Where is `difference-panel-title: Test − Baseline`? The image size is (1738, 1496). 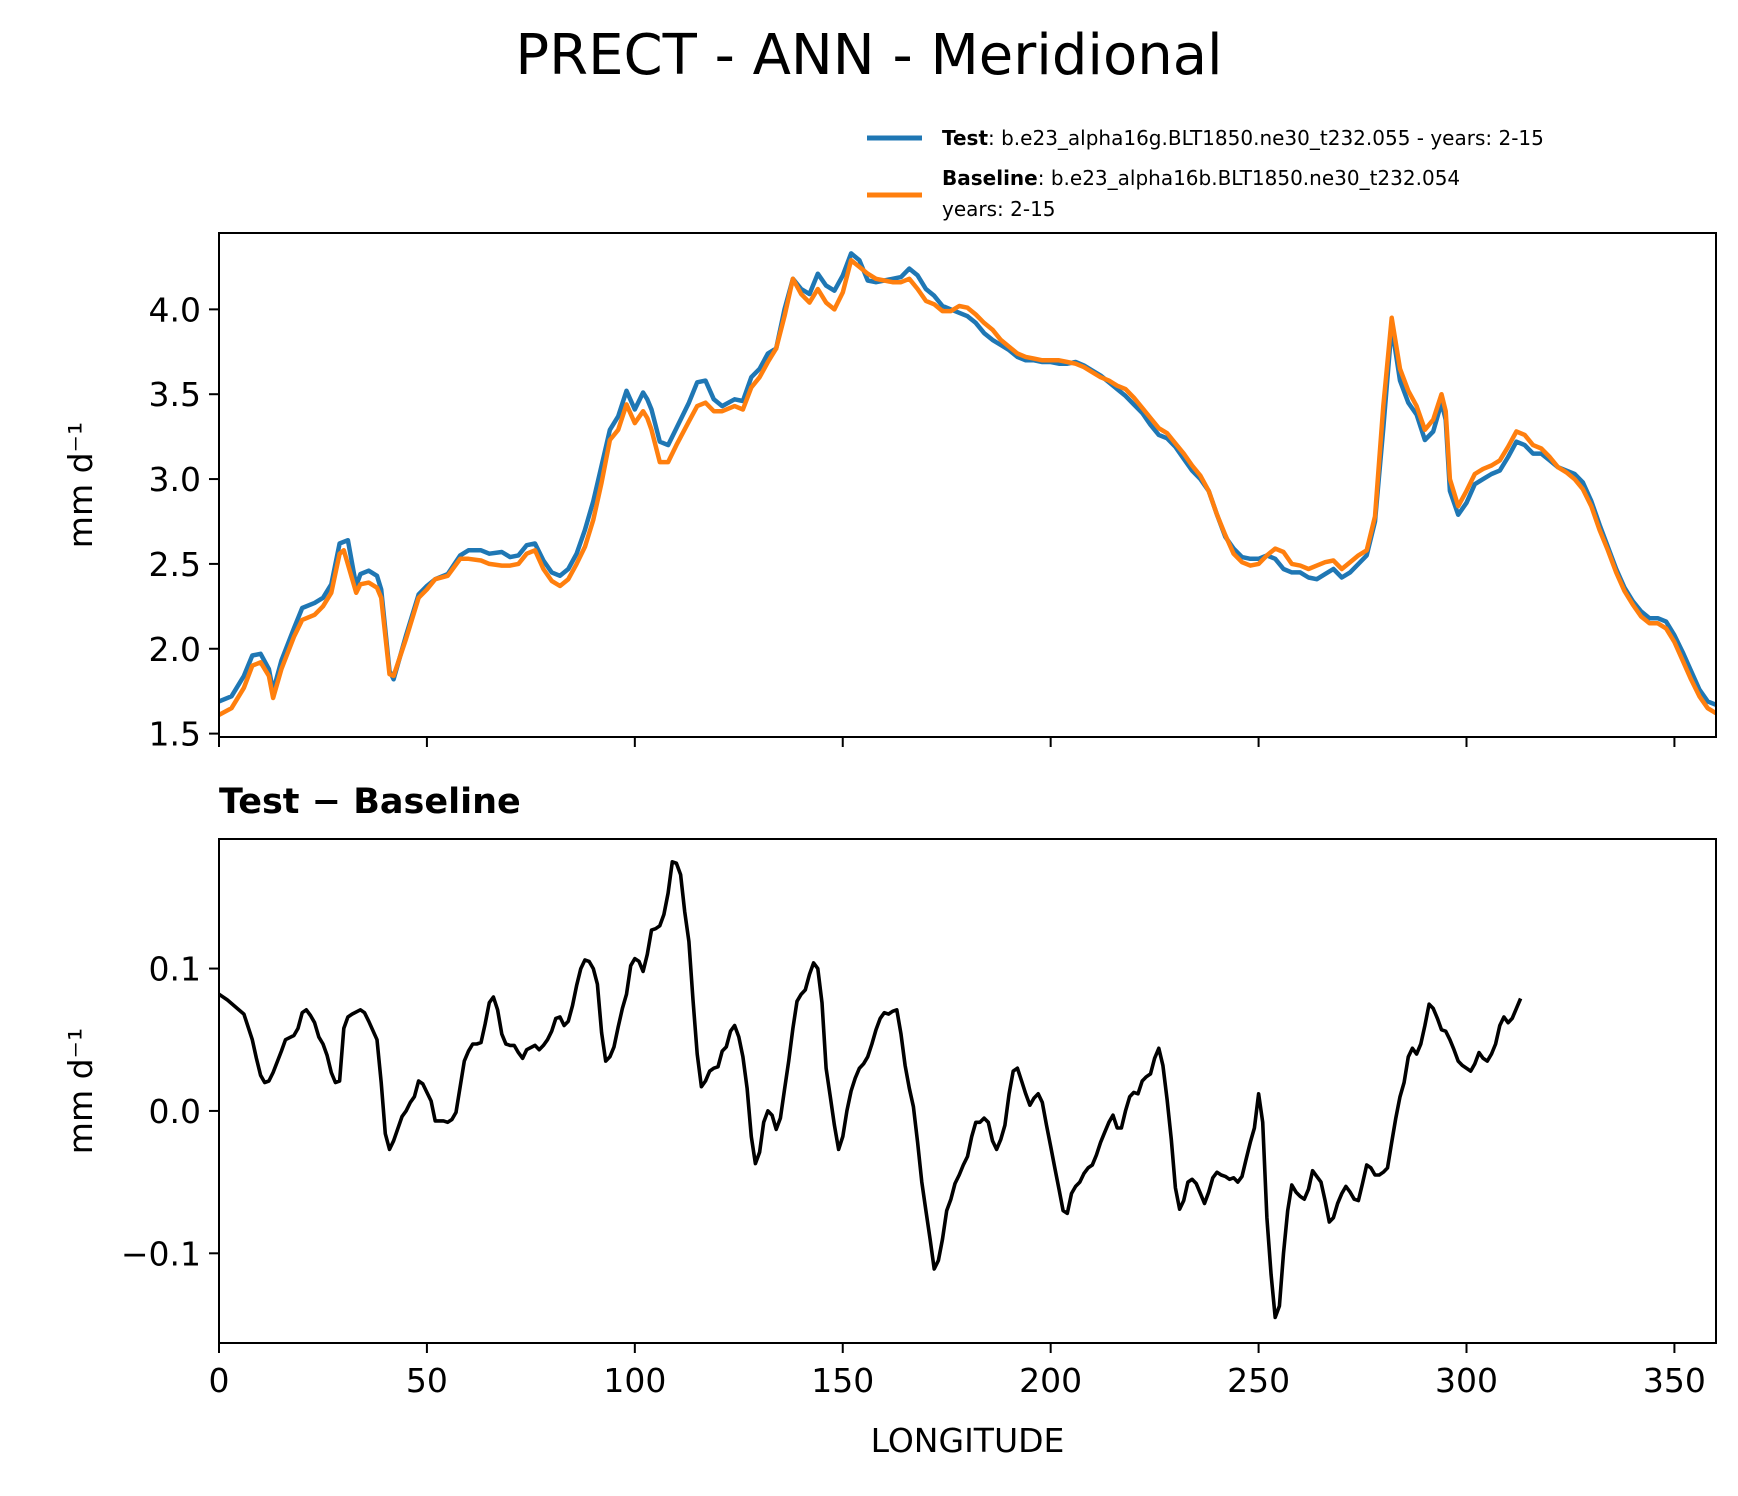 difference-panel-title: Test − Baseline is located at coordinates (370, 802).